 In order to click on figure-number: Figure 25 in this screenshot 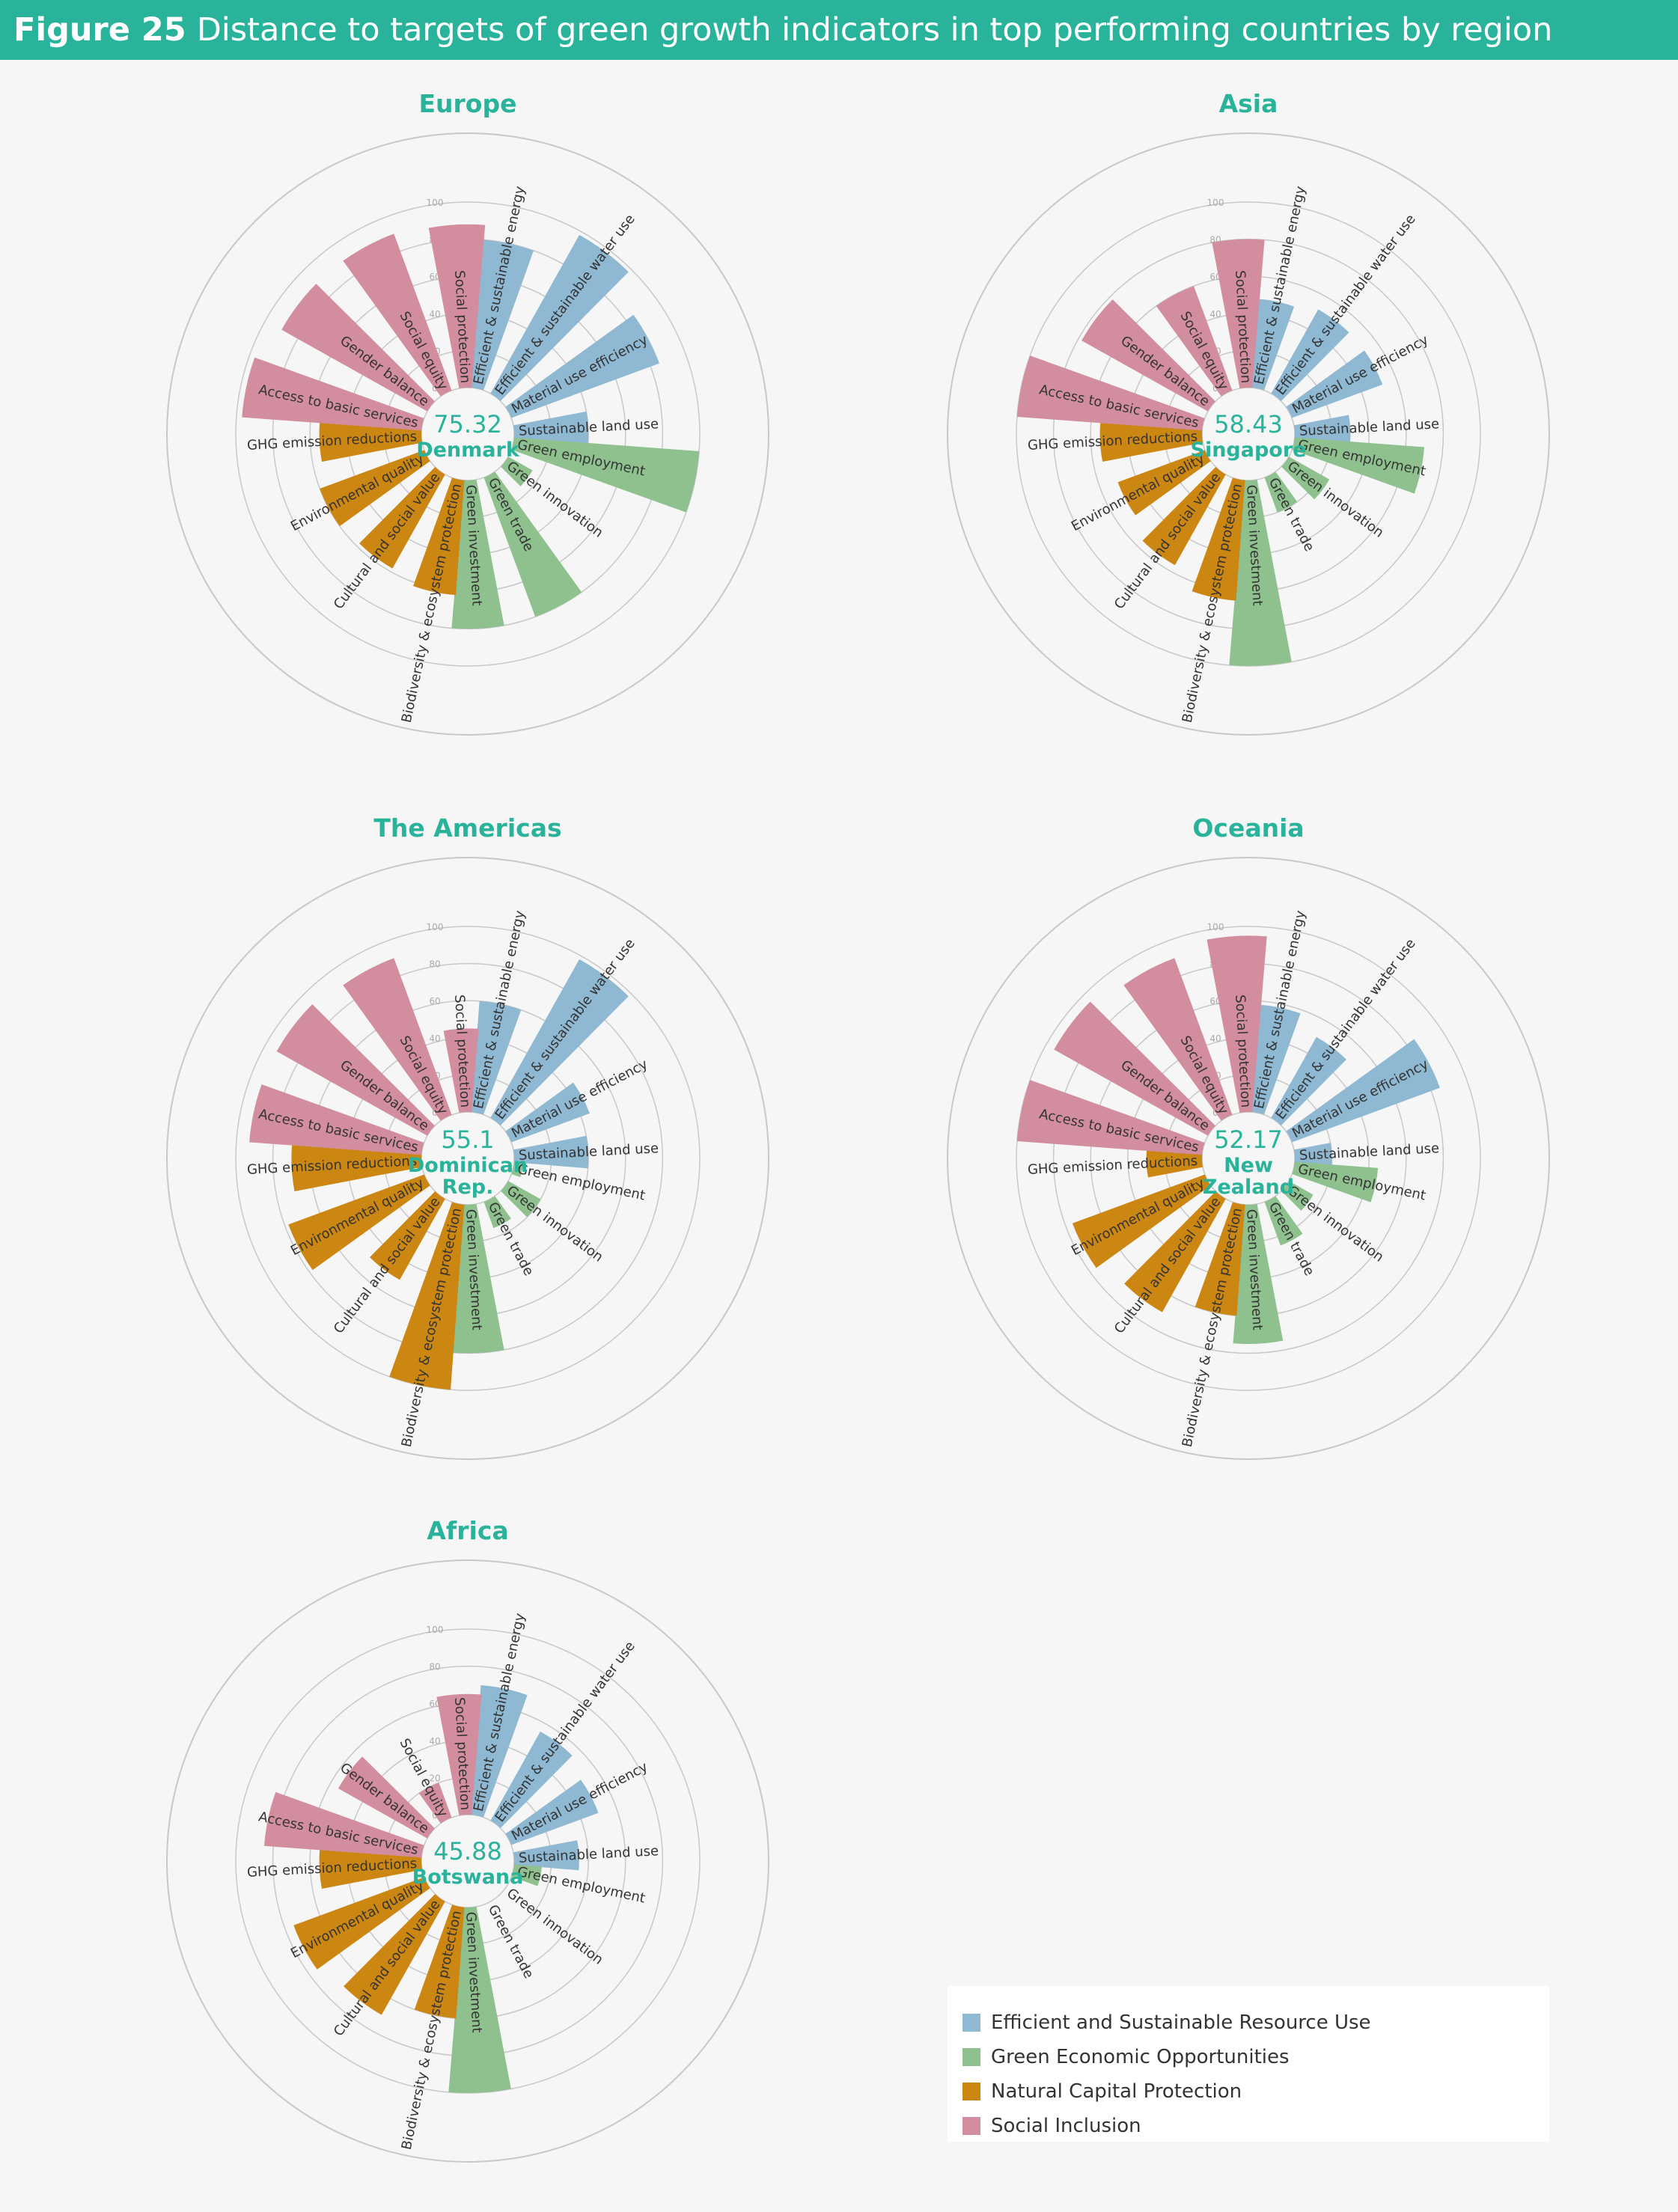, I will do `click(99, 30)`.